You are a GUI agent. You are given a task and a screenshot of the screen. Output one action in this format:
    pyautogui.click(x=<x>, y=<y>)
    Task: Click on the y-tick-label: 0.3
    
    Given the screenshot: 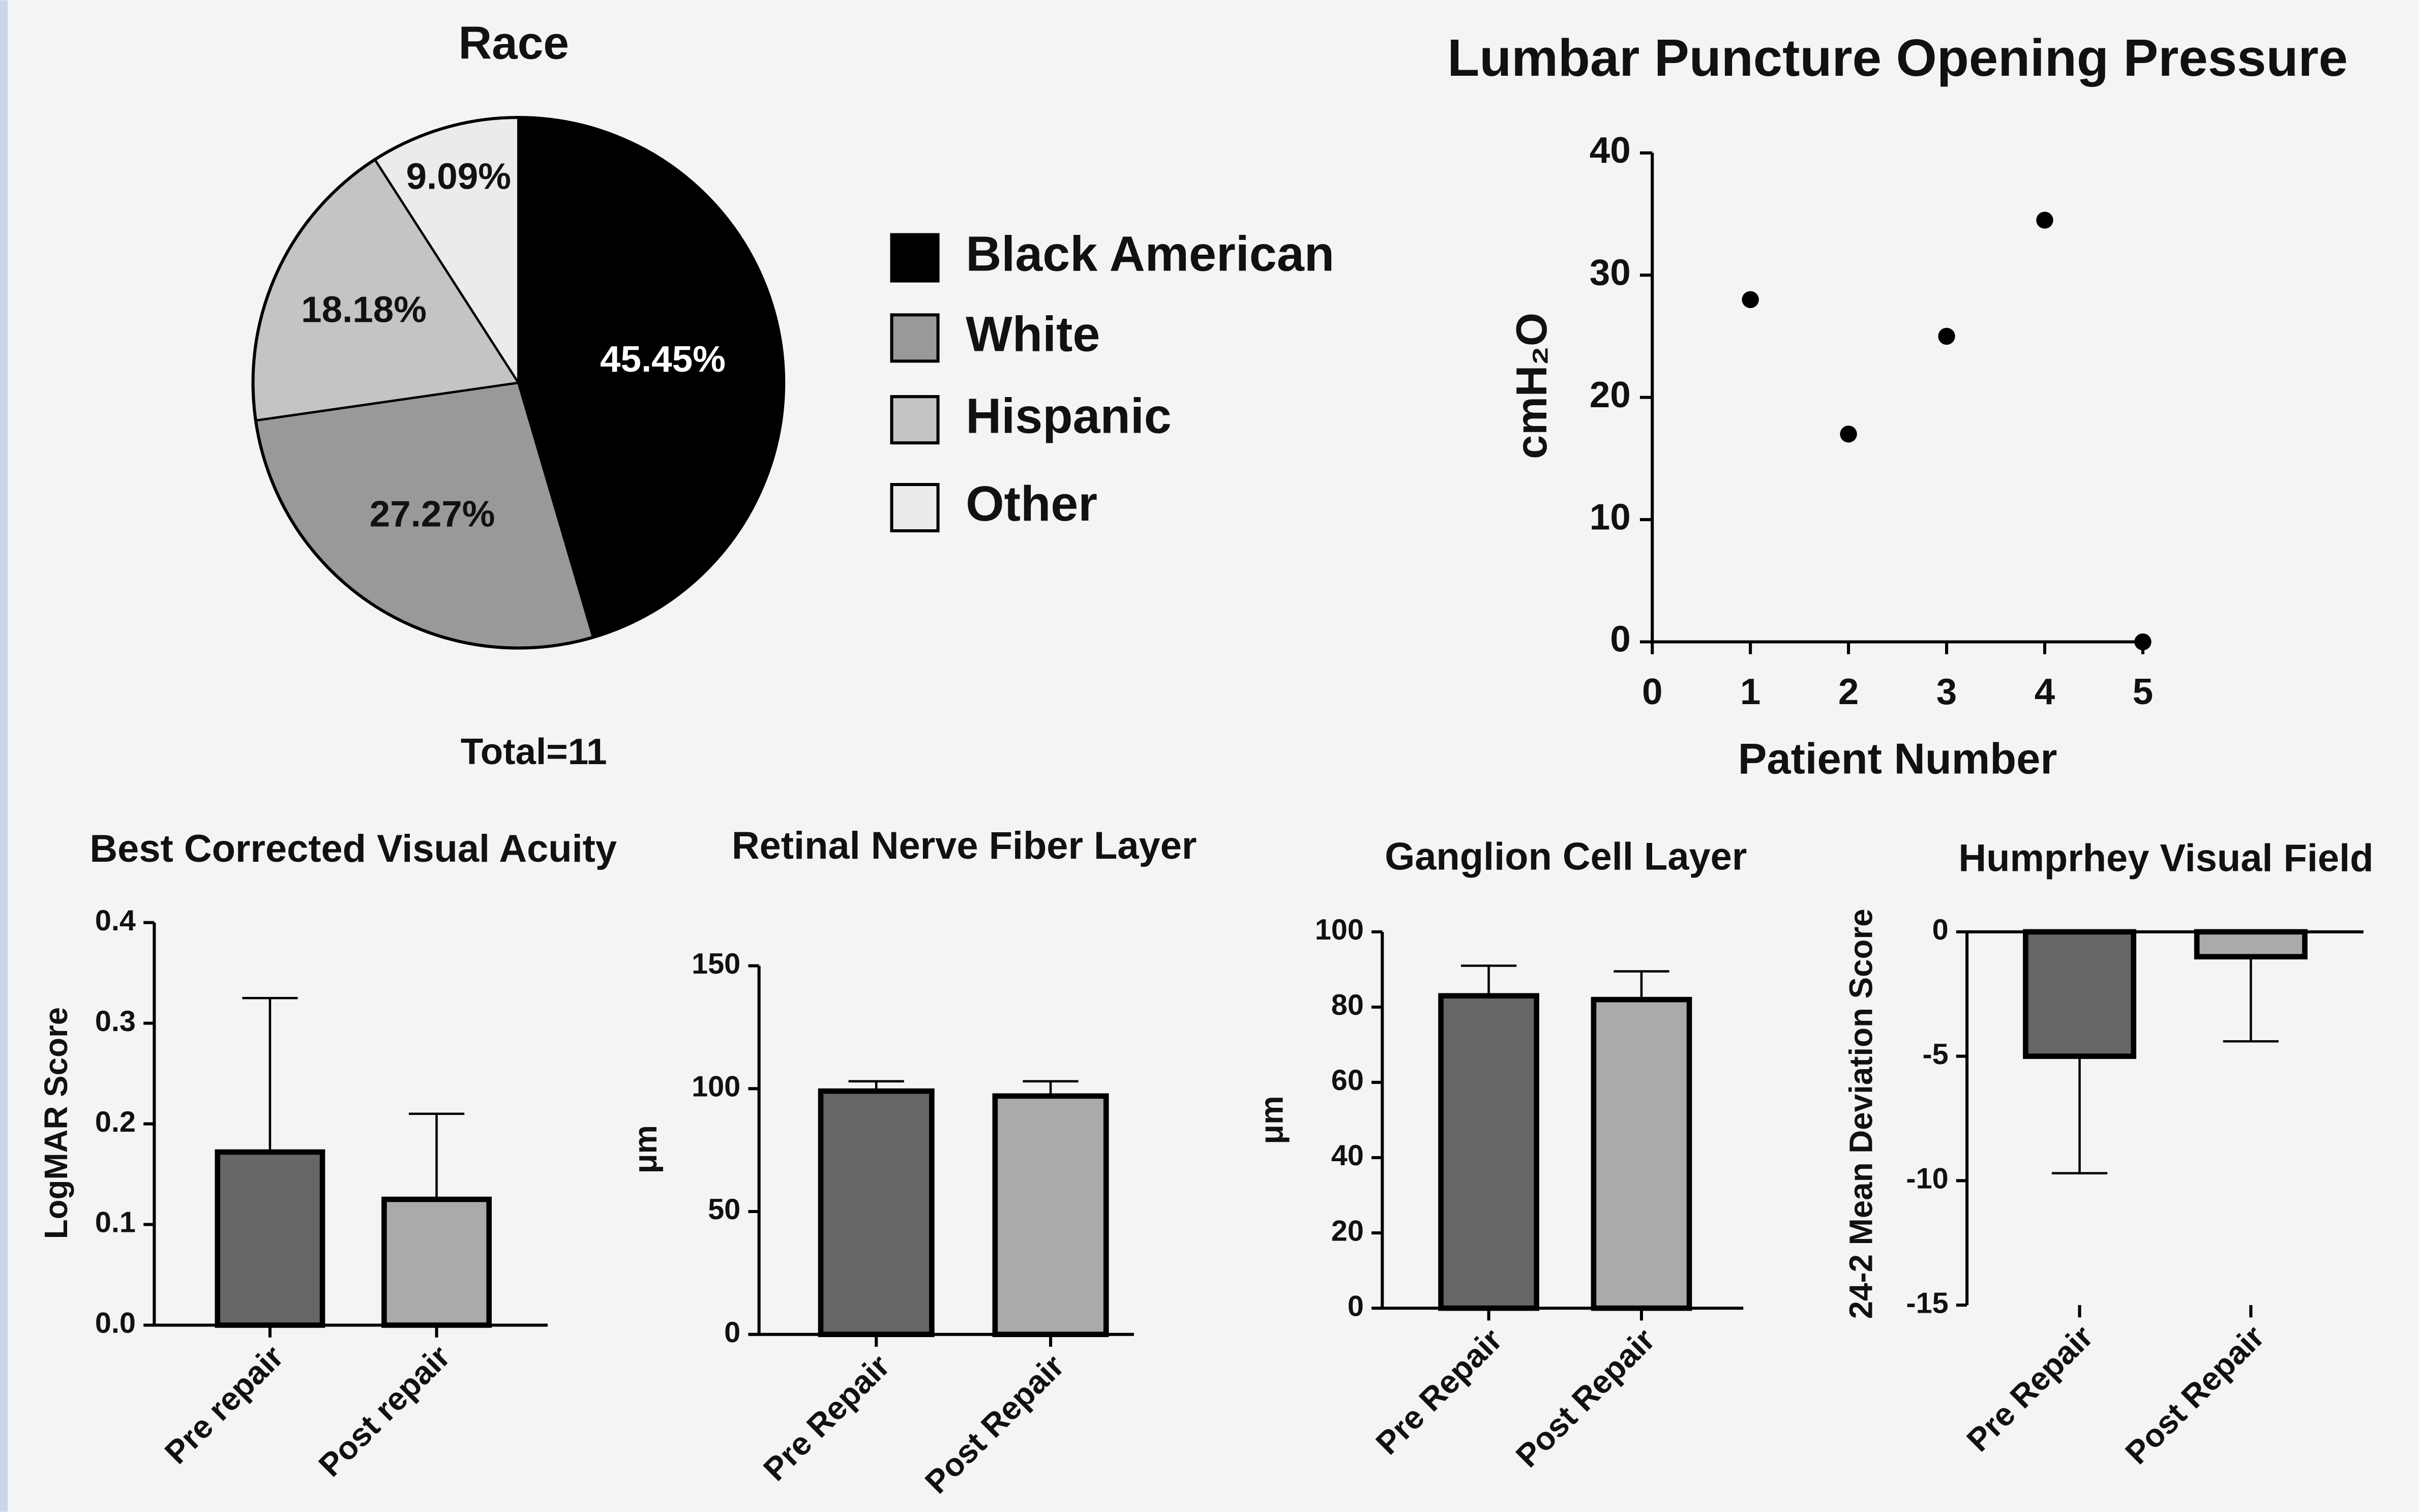 What is the action you would take?
    pyautogui.click(x=115, y=1021)
    